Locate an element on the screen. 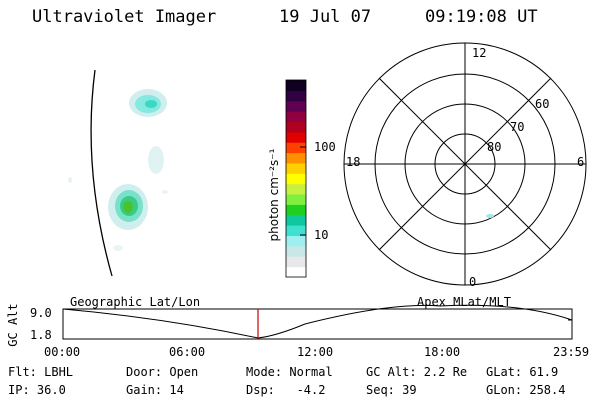  polar-aurora-speck is located at coordinates (490, 216).